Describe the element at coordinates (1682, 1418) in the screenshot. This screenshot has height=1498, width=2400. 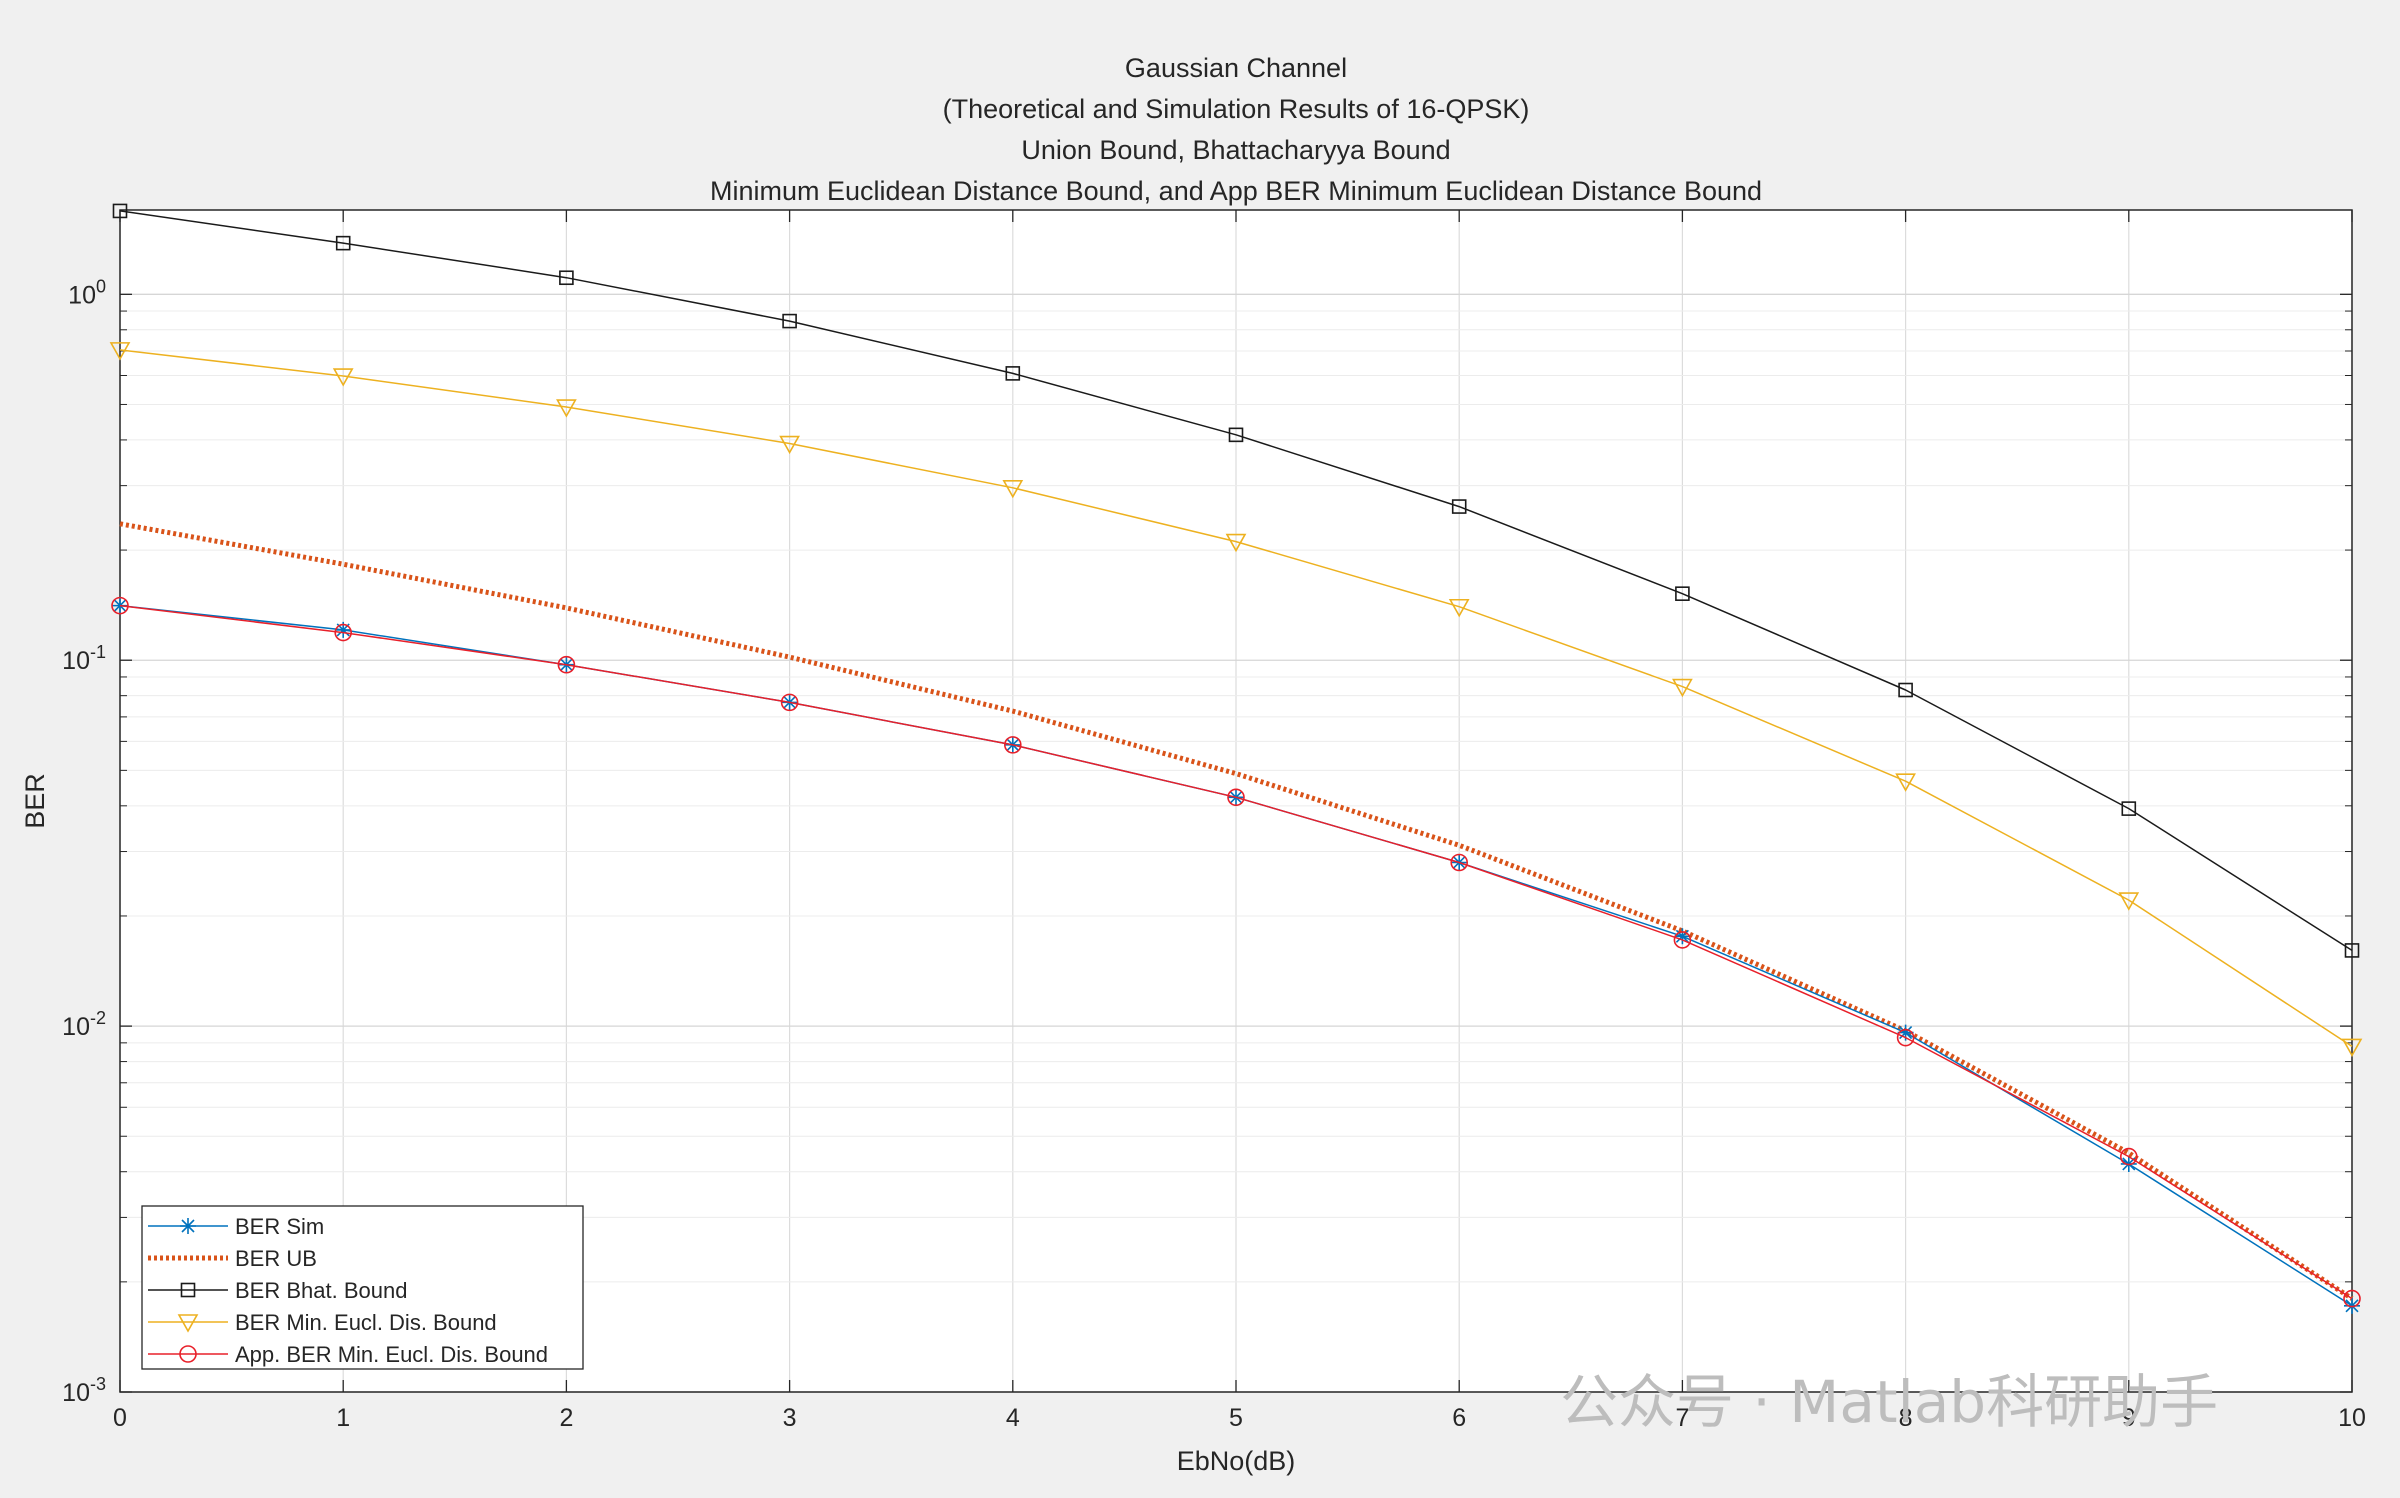
I see `x-tick-label: 7` at that location.